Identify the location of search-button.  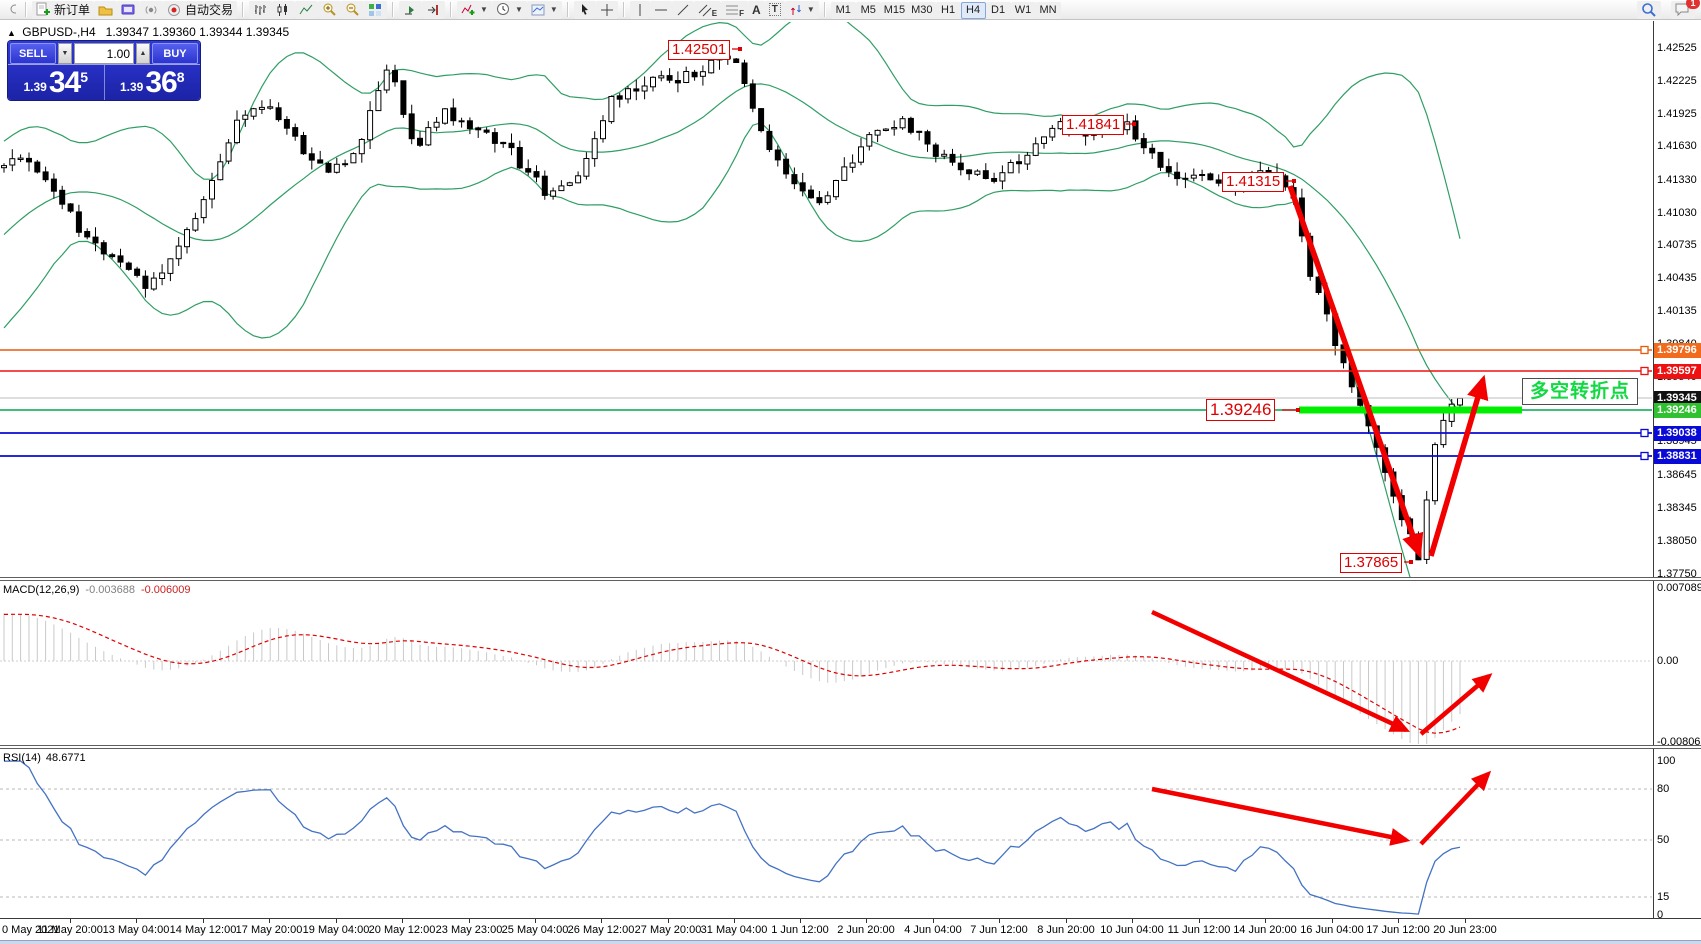
(1649, 9).